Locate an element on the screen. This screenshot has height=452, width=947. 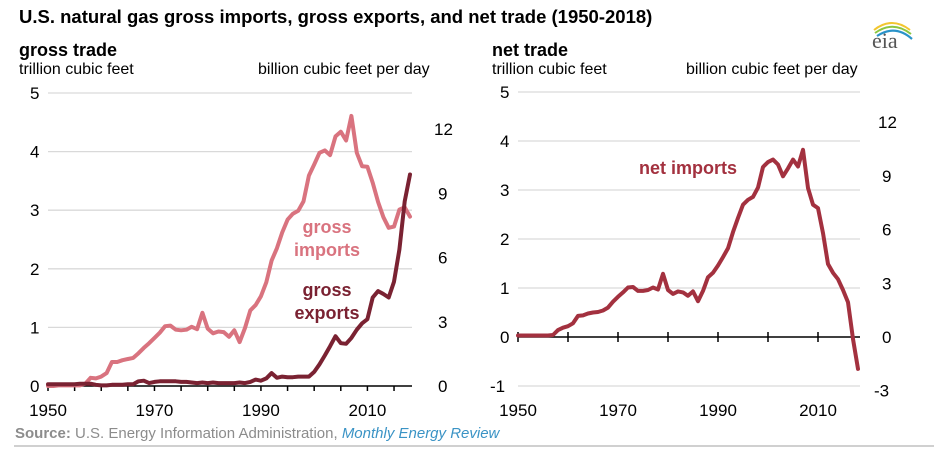
series-label: imports is located at coordinates (327, 250).